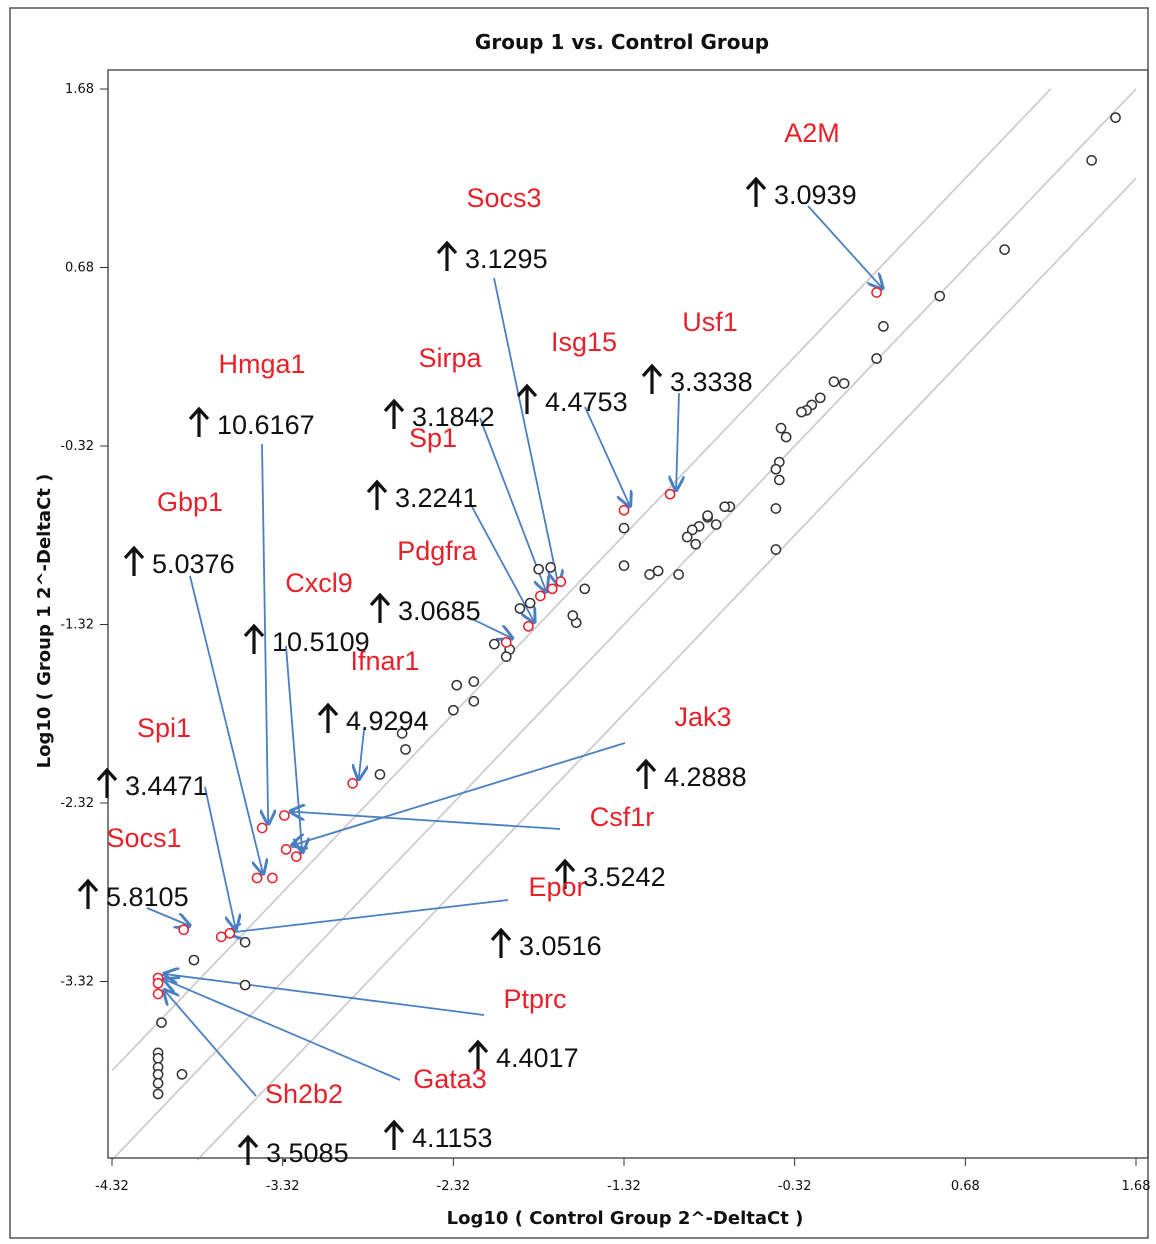 The height and width of the screenshot is (1244, 1156). Describe the element at coordinates (425, 820) in the screenshot. I see `annotation-arrow-csf1r` at that location.